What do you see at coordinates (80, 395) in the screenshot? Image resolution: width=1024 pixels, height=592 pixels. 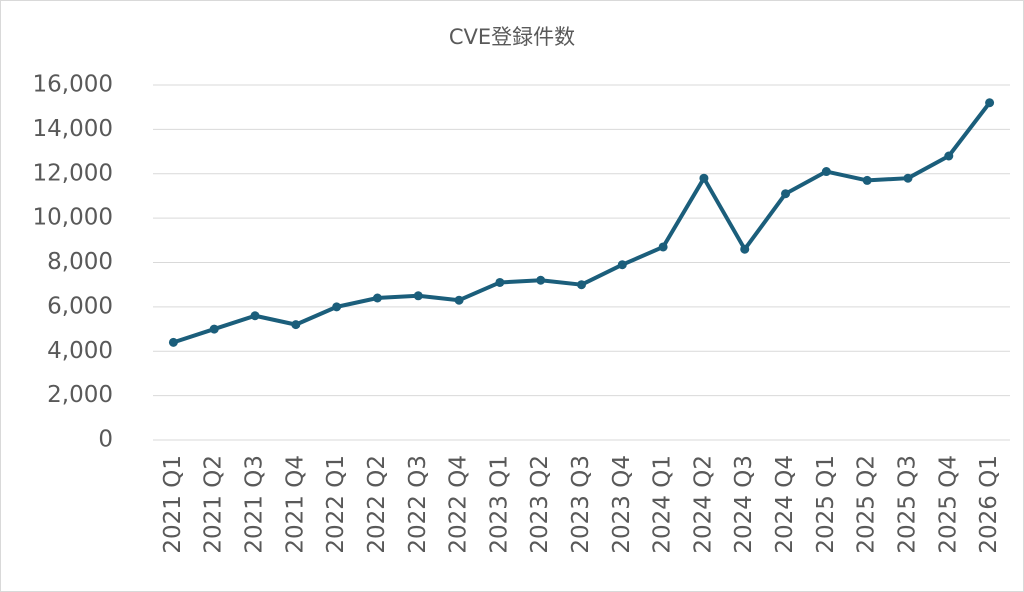 I see `y-tick-label: 2,000` at bounding box center [80, 395].